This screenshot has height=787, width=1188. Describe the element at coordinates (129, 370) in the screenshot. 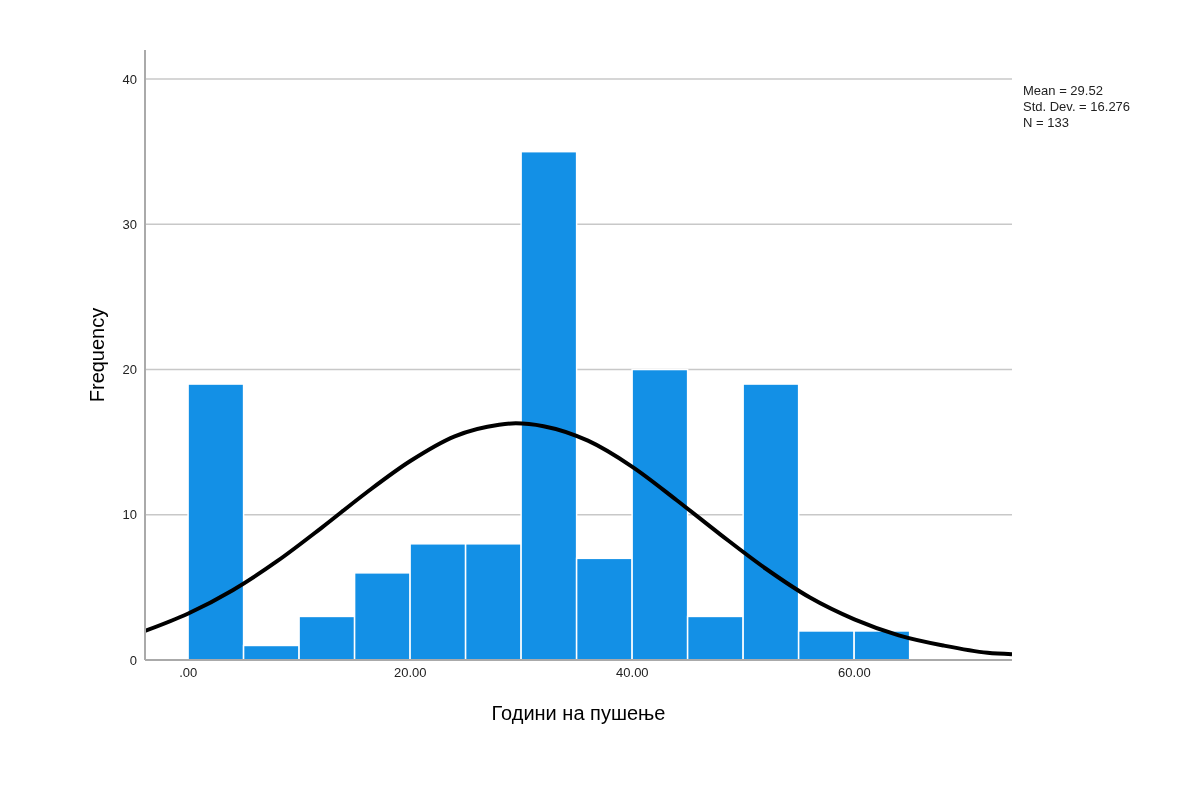

I see `y-tick-label: 20` at that location.